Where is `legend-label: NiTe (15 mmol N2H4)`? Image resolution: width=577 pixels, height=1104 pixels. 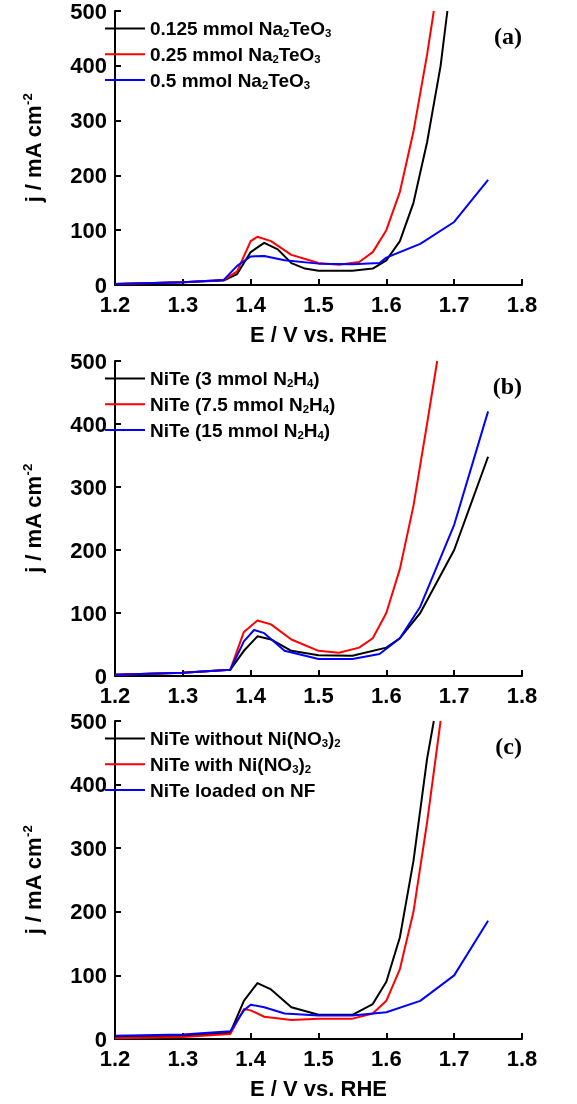 legend-label: NiTe (15 mmol N2H4) is located at coordinates (240, 430).